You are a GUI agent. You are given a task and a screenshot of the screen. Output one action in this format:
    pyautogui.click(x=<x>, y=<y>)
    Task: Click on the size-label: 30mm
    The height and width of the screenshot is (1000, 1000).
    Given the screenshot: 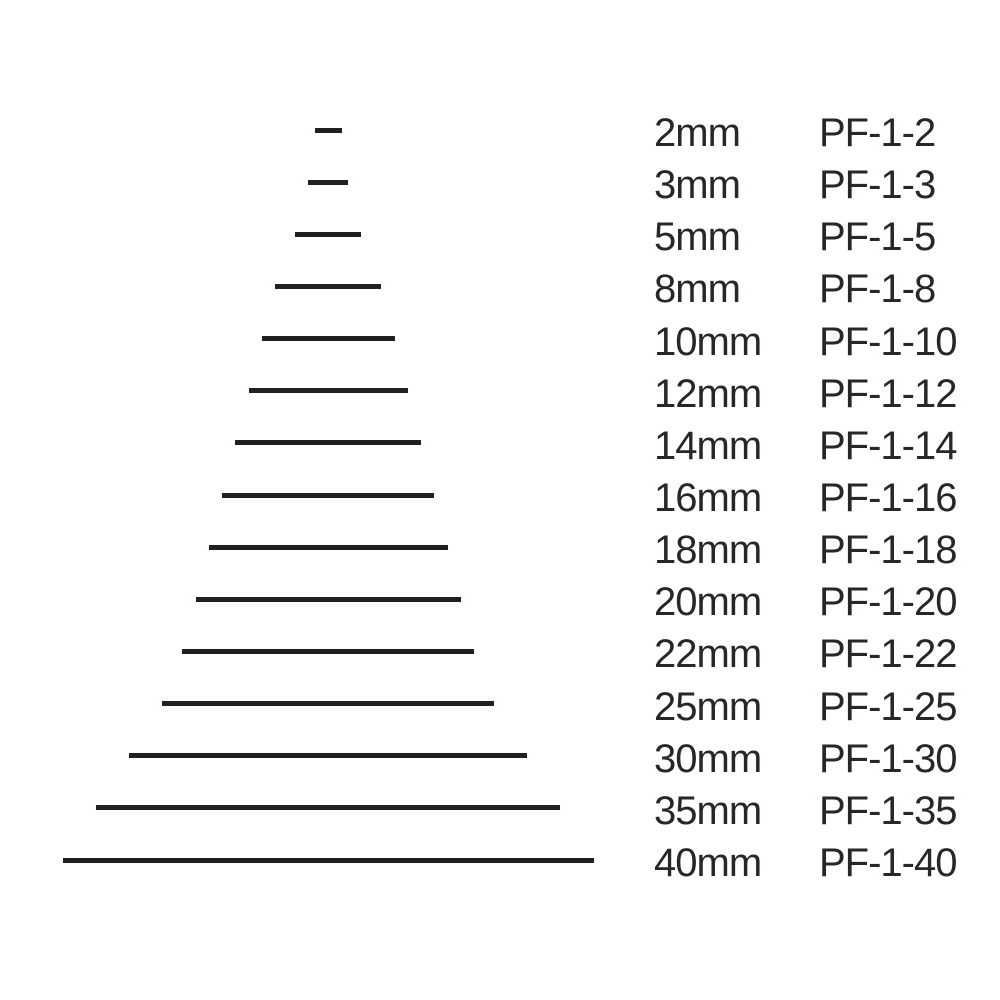 What is the action you would take?
    pyautogui.click(x=708, y=758)
    